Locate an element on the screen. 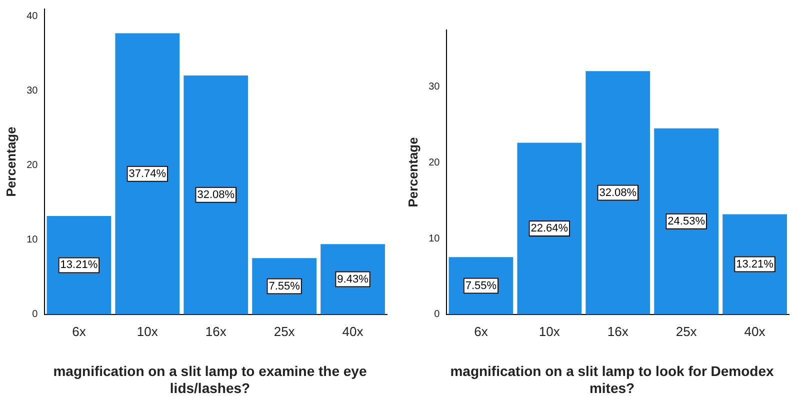 Image resolution: width=800 pixels, height=396 pixels. x-axis-title: magnification on a slit lamp to examine the eye lids/lashes? is located at coordinates (210, 379).